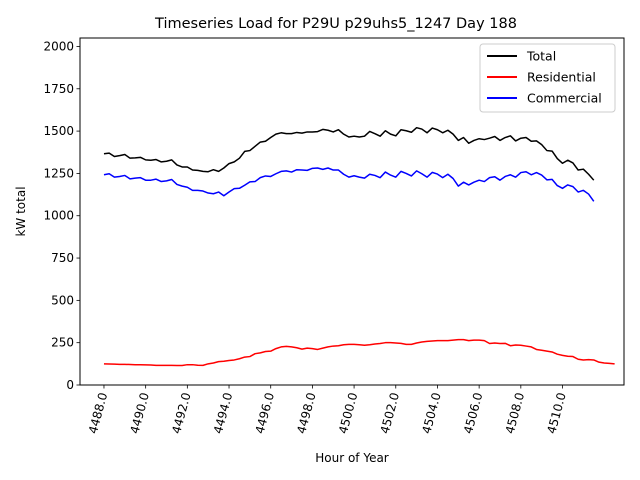 Image resolution: width=640 pixels, height=480 pixels. I want to click on x-axis-label: Hour of Year, so click(352, 458).